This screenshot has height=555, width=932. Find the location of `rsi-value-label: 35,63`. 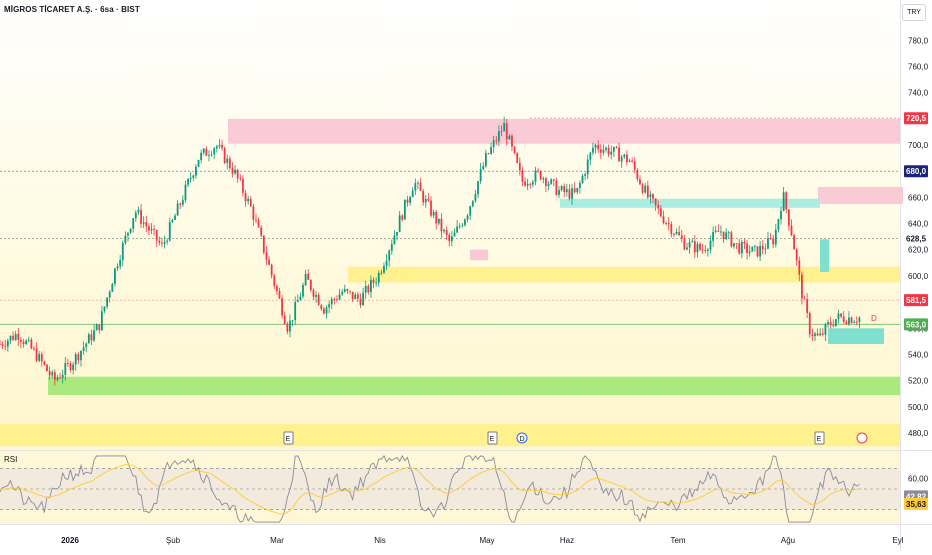

rsi-value-label: 35,63 is located at coordinates (916, 504).